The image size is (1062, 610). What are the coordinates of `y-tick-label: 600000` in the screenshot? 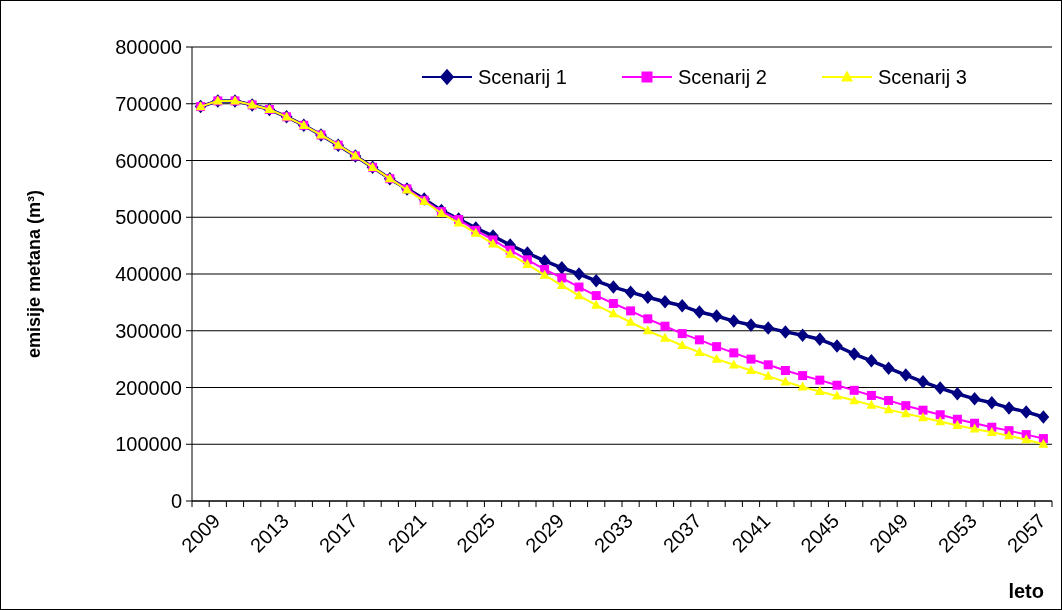 It's located at (148, 160).